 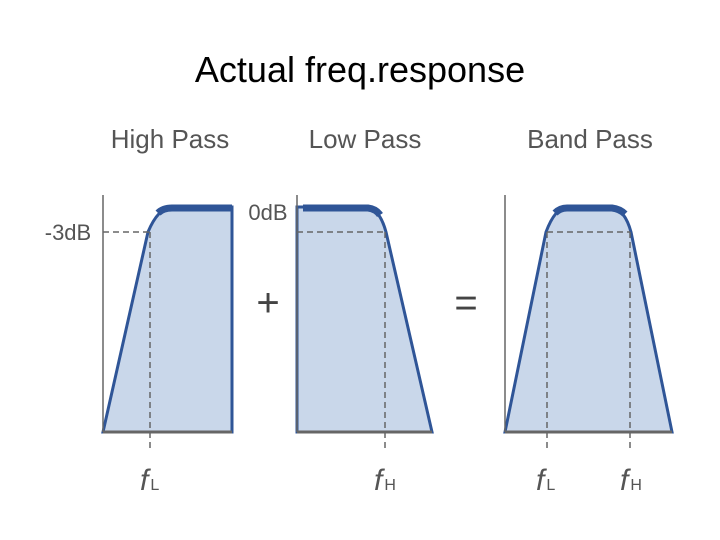 I want to click on panel-label: Low Pass, so click(x=365, y=139).